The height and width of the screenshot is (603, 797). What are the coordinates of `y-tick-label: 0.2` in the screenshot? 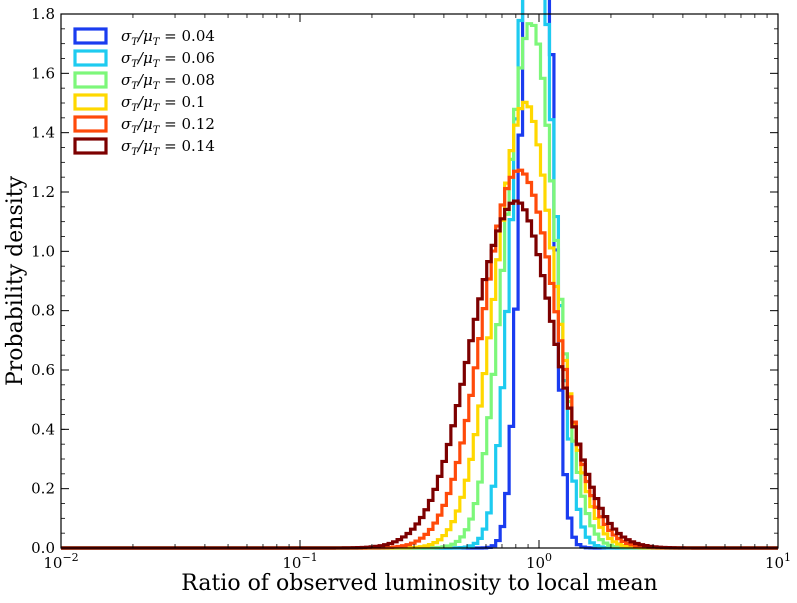 It's located at (43, 489).